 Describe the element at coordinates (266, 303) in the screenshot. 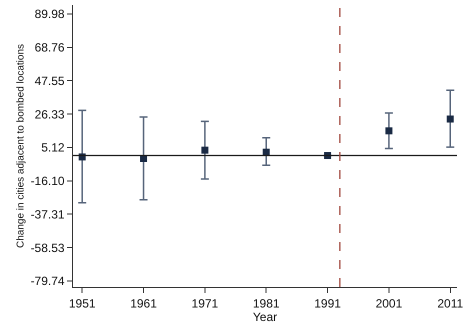

I see `x-tick-label: 1981` at that location.